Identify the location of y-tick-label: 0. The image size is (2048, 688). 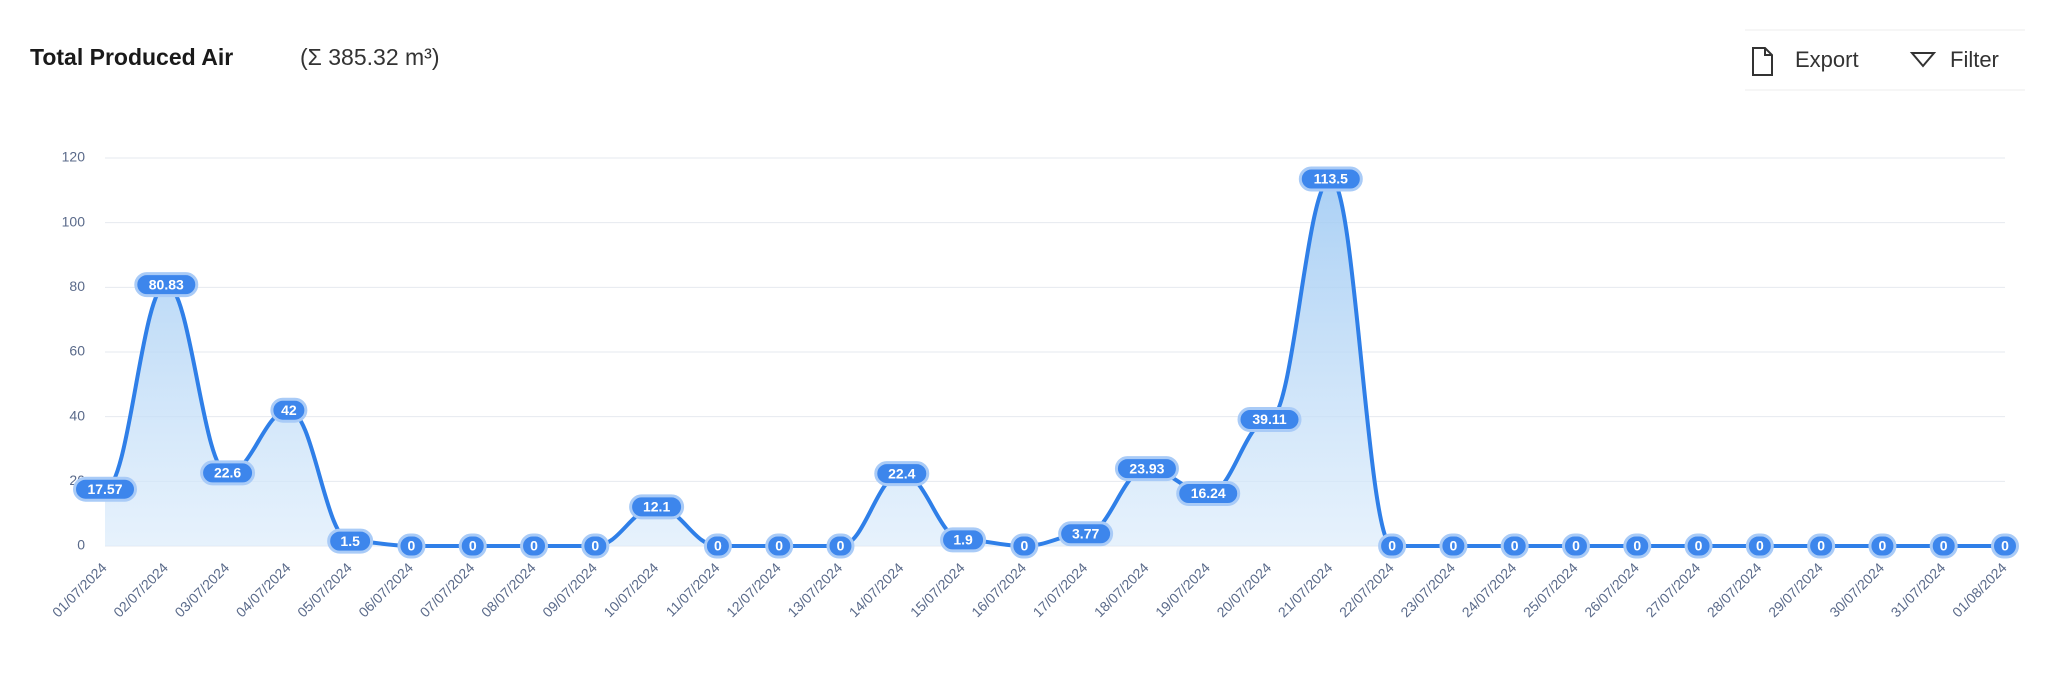
(81, 545).